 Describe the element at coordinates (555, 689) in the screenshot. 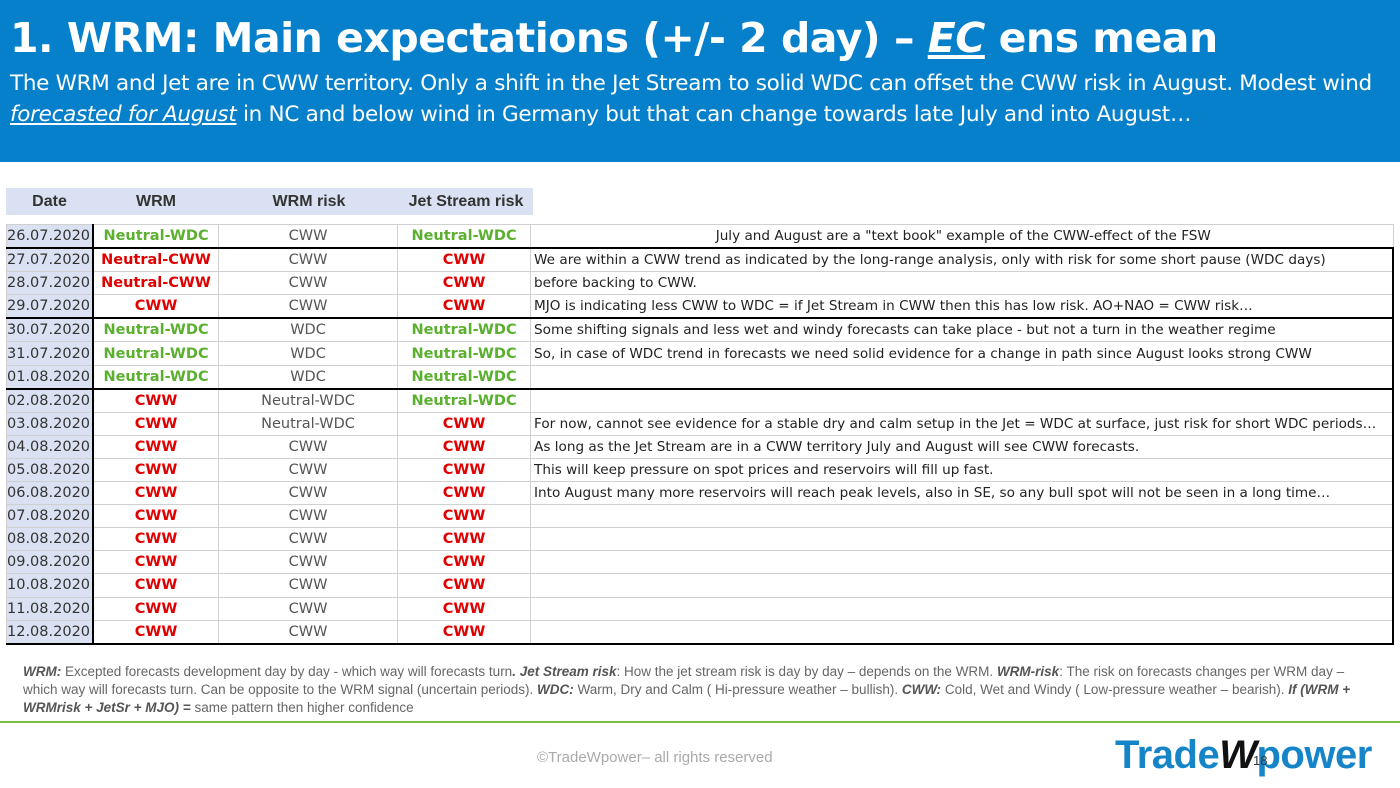

I see `note-key: WDC:` at that location.